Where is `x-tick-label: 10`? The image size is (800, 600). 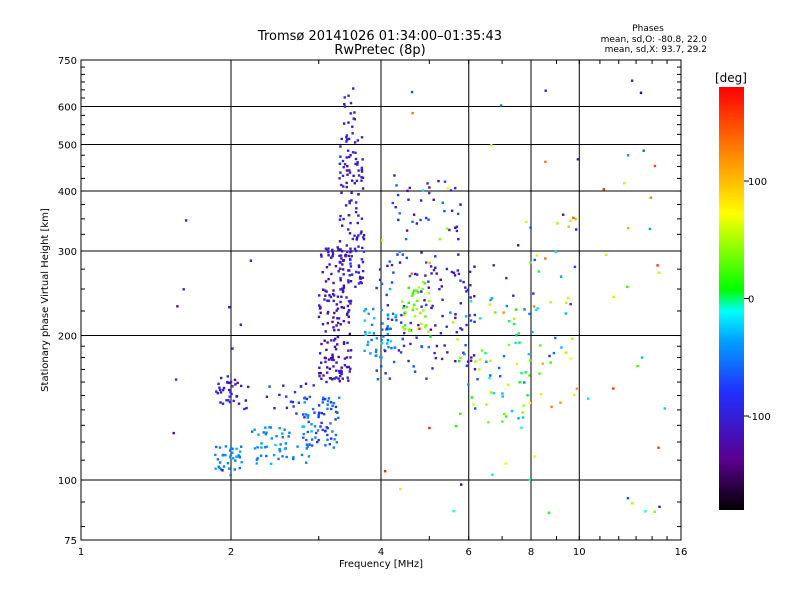 x-tick-label: 10 is located at coordinates (579, 552).